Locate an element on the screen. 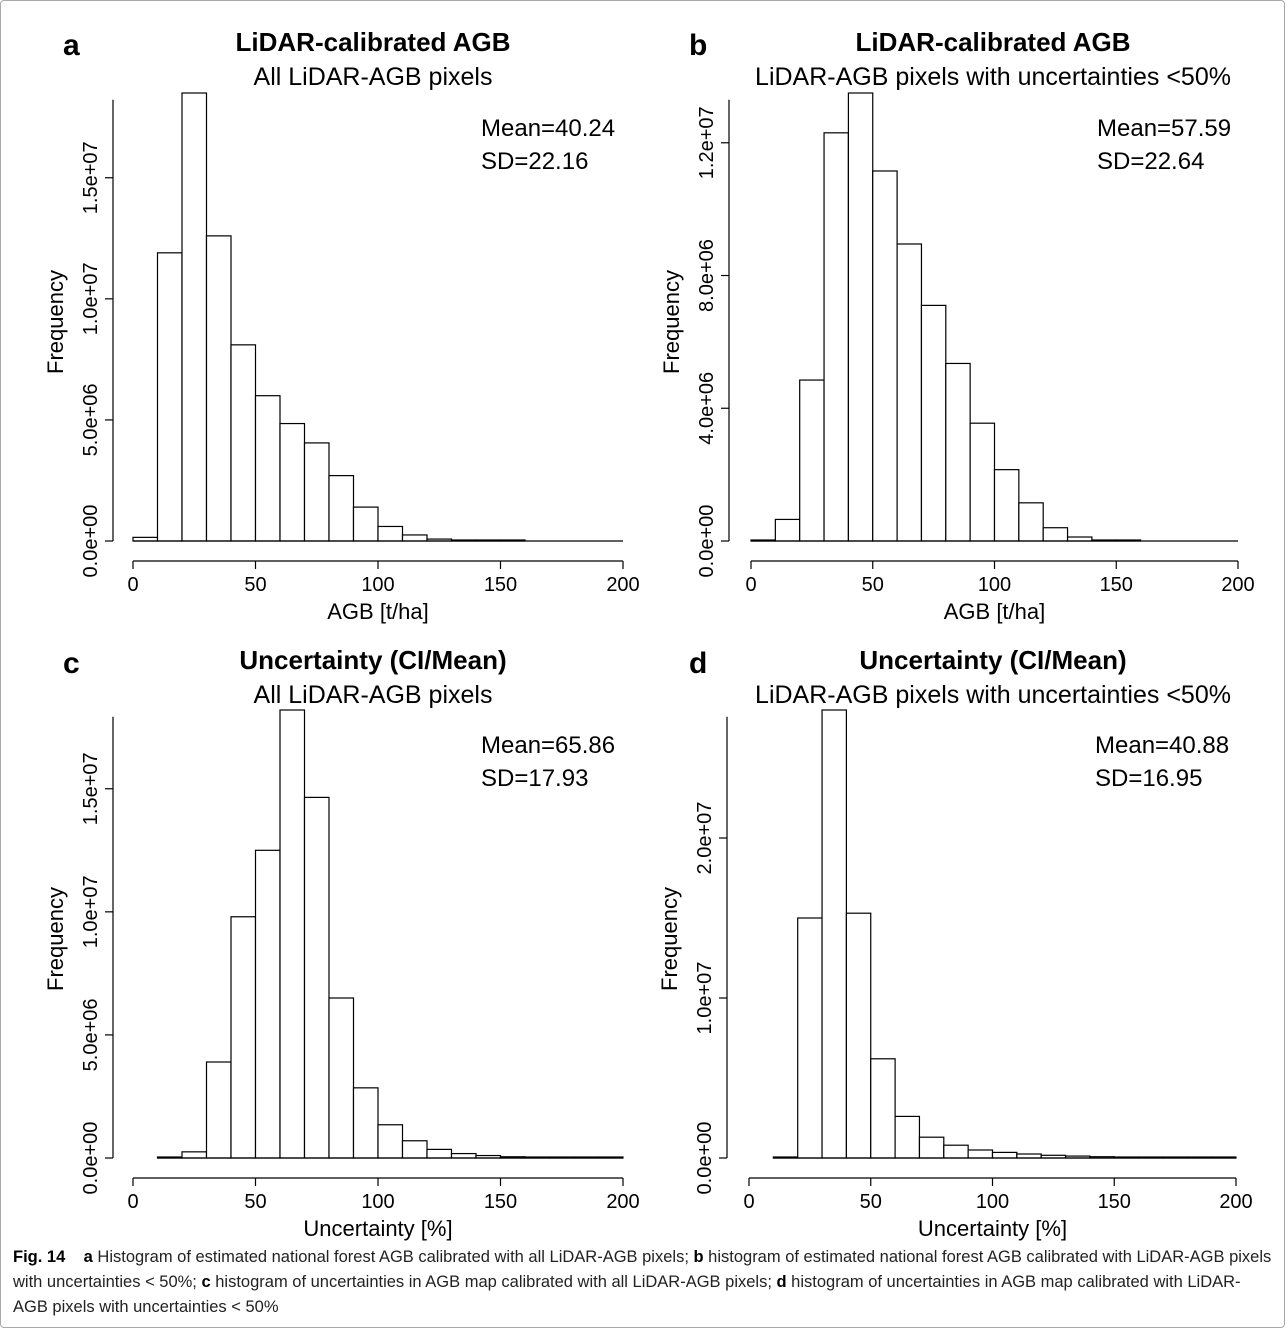 This screenshot has width=1287, height=1330. y-axis-label-a: Frequency is located at coordinates (55, 322).